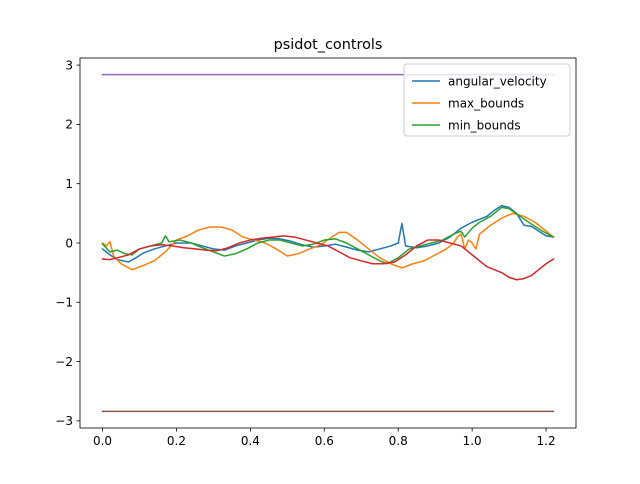 Image resolution: width=640 pixels, height=484 pixels. I want to click on legend-box, so click(487, 100).